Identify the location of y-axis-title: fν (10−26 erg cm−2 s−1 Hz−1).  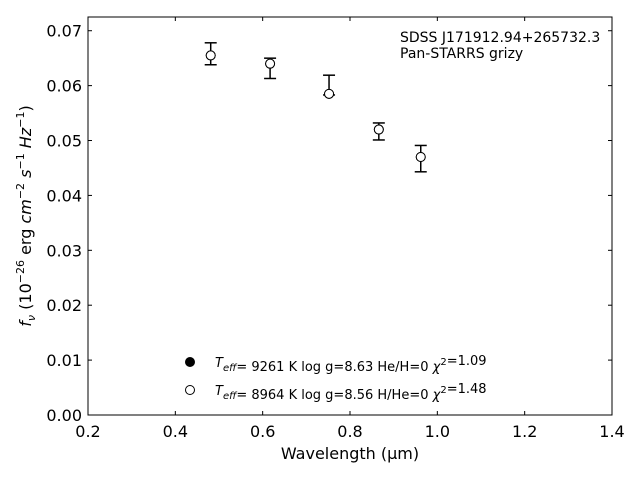
(26, 215).